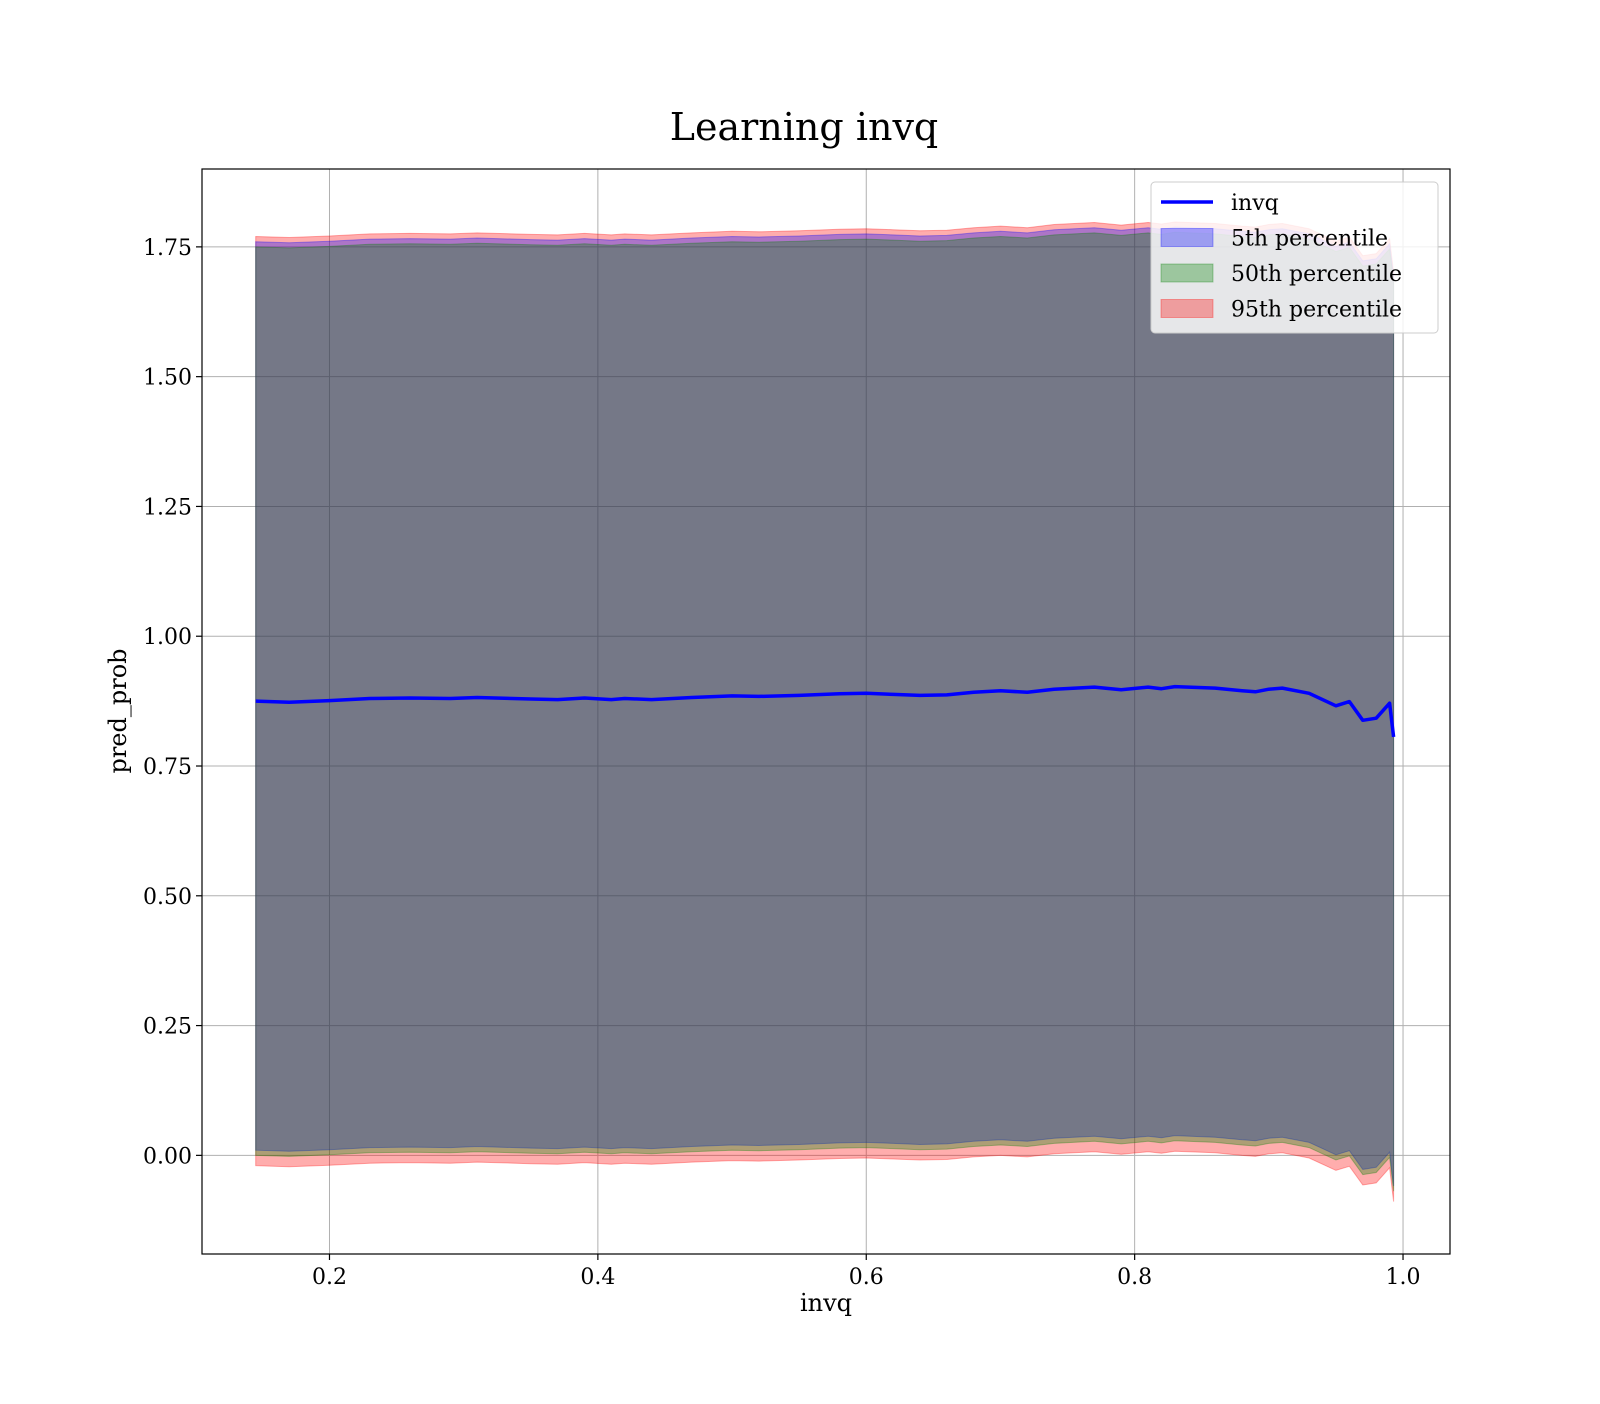 The image size is (1600, 1404). Describe the element at coordinates (167, 1156) in the screenshot. I see `y-tick-label: 0.00` at that location.